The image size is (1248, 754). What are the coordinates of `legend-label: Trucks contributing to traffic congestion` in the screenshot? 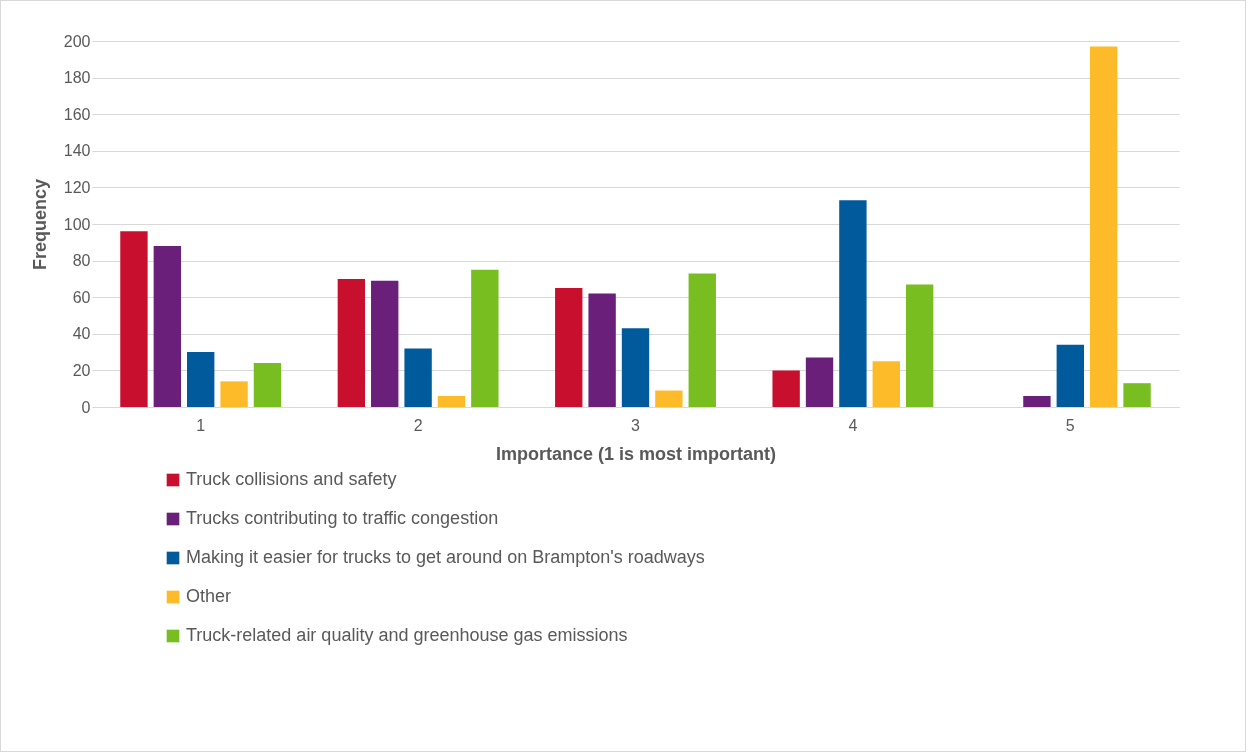 It's located at (342, 518).